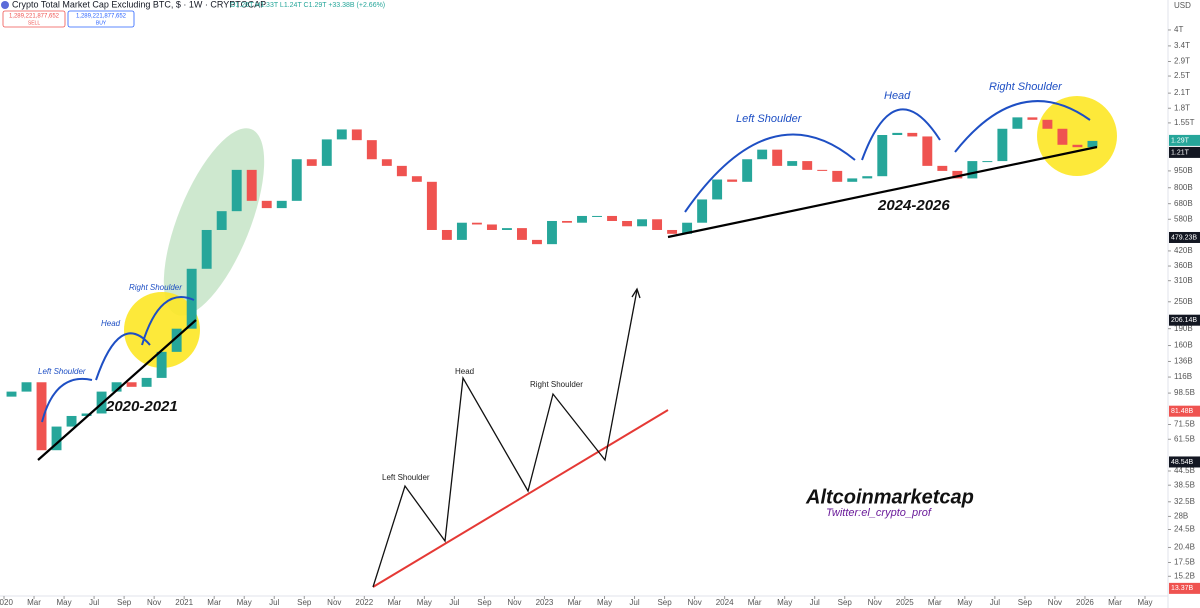 The width and height of the screenshot is (1200, 608). Describe the element at coordinates (1183, 345) in the screenshot. I see `y-tick-label: 160B` at that location.